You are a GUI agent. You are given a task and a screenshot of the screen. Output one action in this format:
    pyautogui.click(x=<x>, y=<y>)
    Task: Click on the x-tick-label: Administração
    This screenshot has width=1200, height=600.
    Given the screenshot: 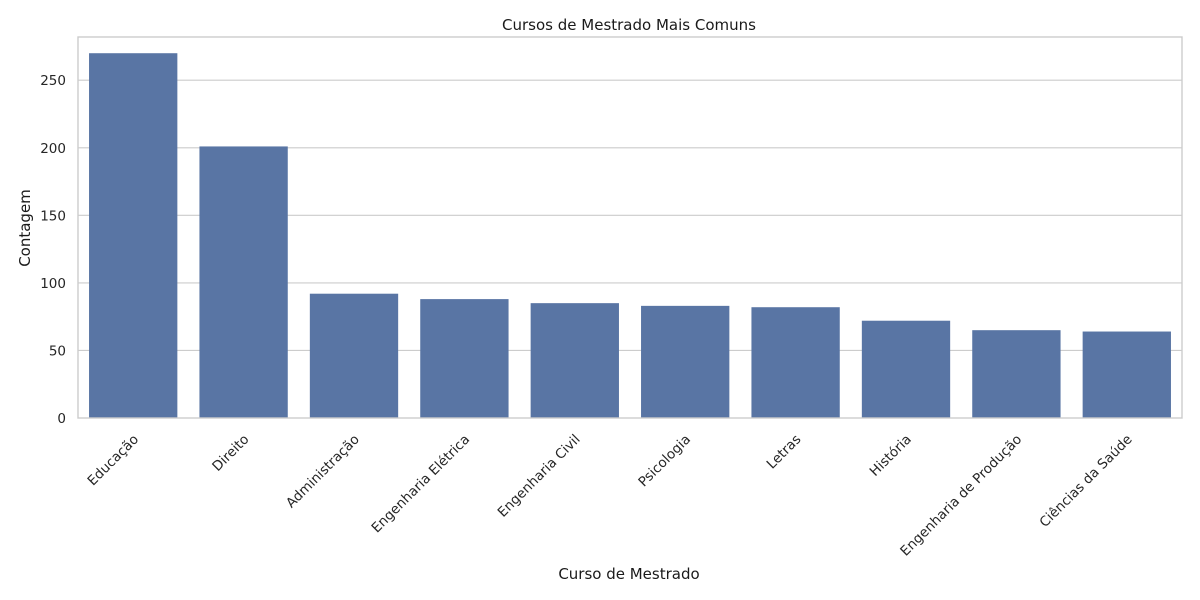 What is the action you would take?
    pyautogui.click(x=323, y=472)
    